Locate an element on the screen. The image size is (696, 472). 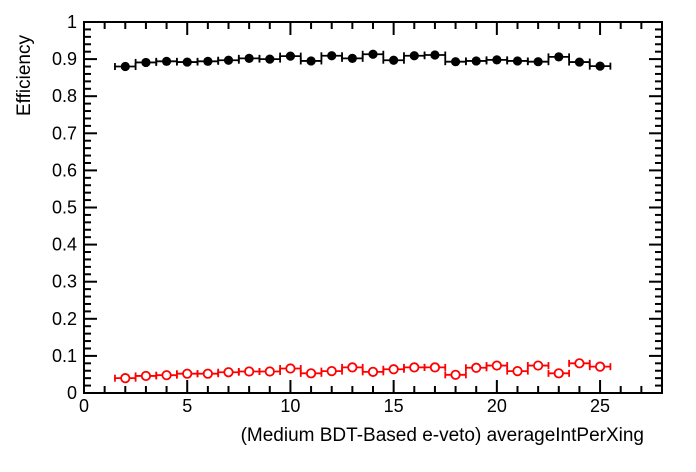
x-tick-label: 15 is located at coordinates (394, 406).